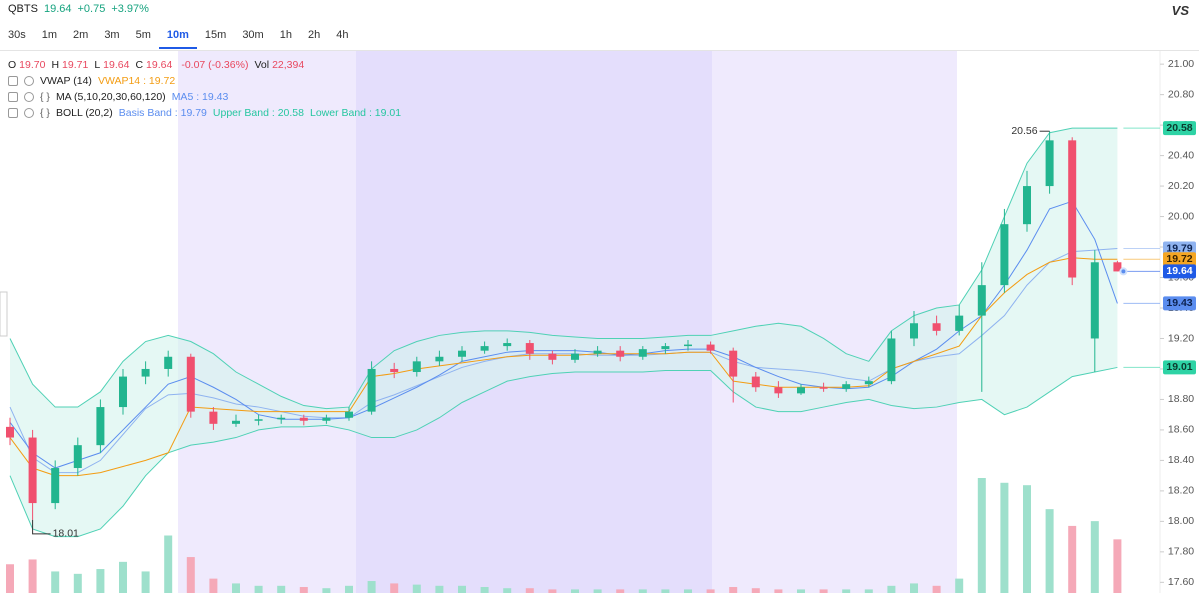  I want to click on logo: VS, so click(1180, 10).